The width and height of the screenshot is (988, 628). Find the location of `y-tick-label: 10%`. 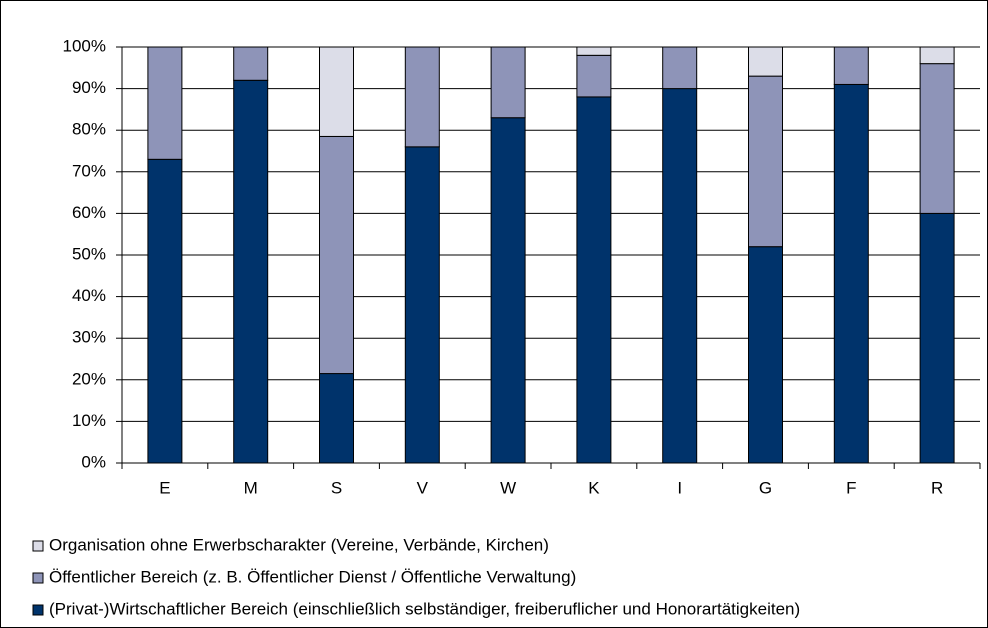

y-tick-label: 10% is located at coordinates (89, 420).